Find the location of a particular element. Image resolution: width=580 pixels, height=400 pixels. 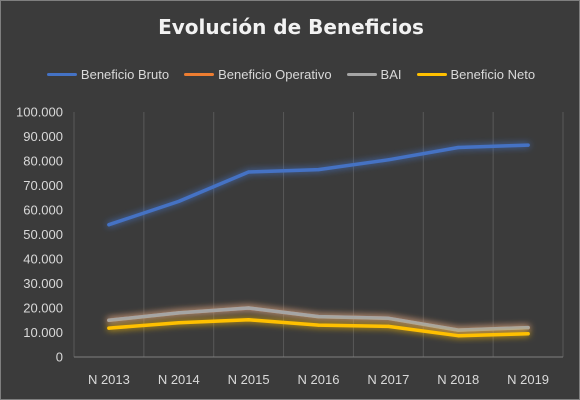

legend-label: Beneficio Neto is located at coordinates (493, 74).